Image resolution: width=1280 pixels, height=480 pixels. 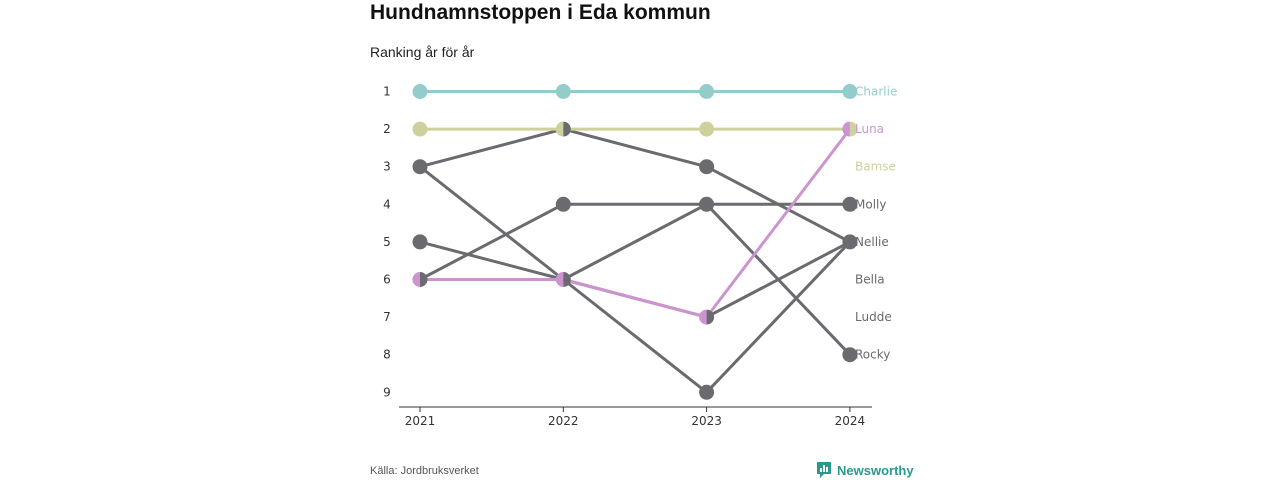 I want to click on y-tick-label: 1, so click(x=387, y=92).